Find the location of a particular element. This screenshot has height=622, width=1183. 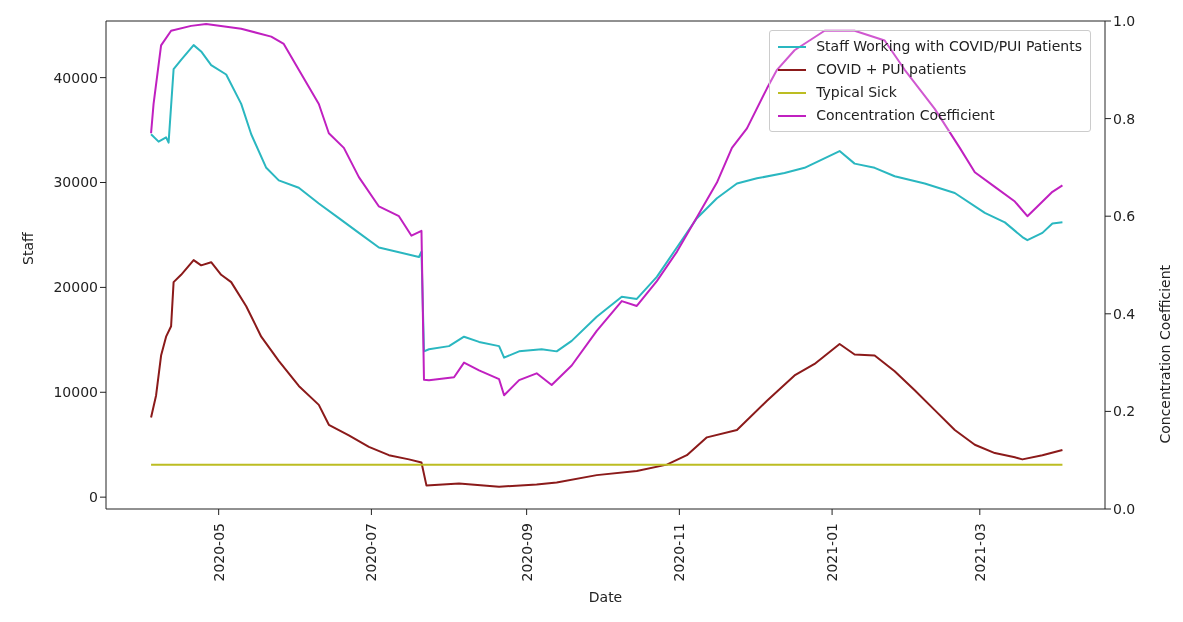

y-axis-title: Staff is located at coordinates (27, 248).